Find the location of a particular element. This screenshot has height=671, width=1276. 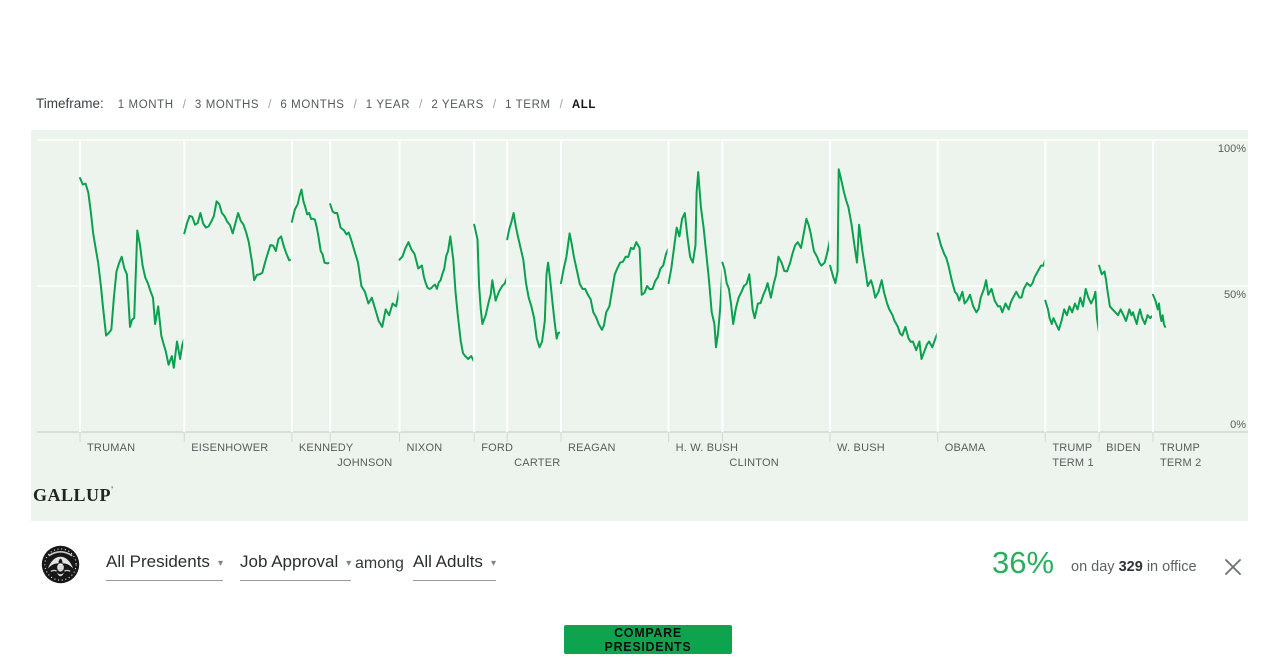

measure-dropdown: Job Approval ▾ is located at coordinates (296, 566).